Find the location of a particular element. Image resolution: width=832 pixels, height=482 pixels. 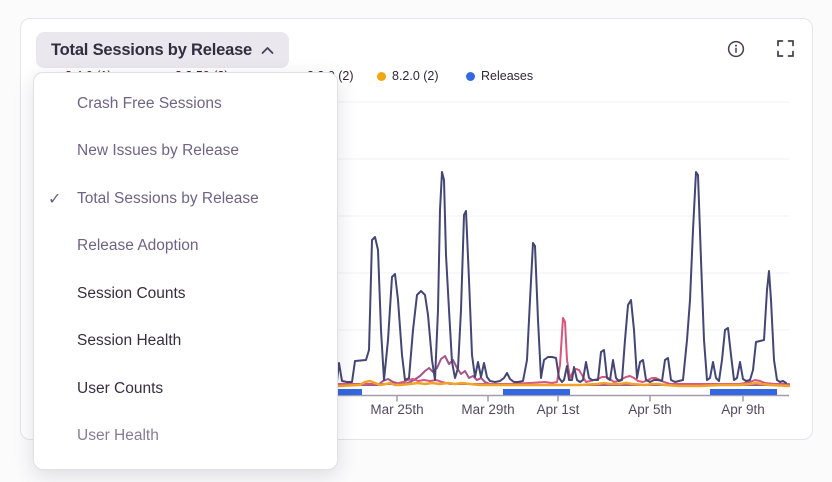

dropdown-item-session-health: Session Health is located at coordinates (185, 342).